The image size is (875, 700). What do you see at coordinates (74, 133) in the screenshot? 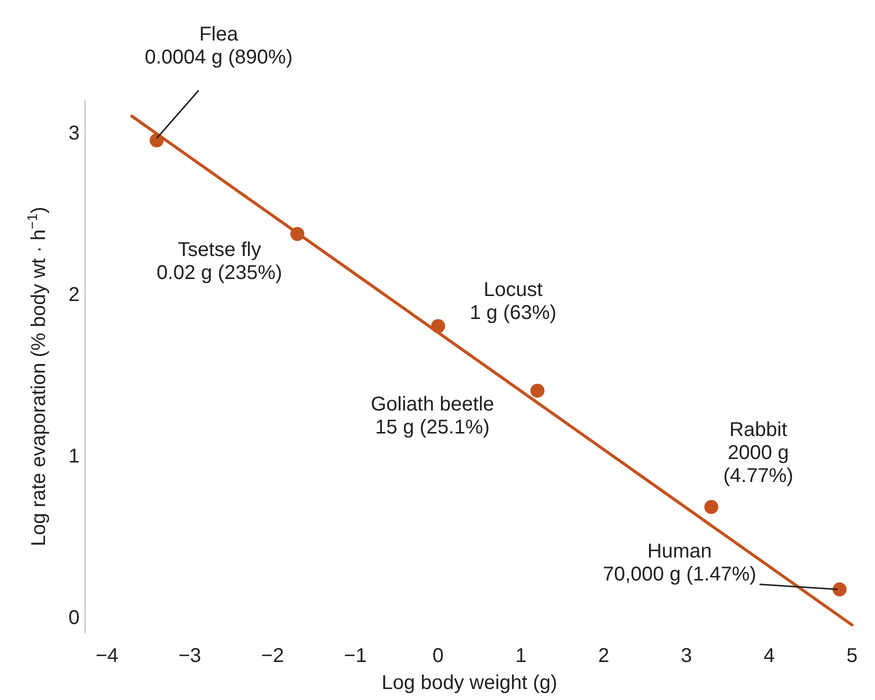
I see `y-tick-label: 3` at bounding box center [74, 133].